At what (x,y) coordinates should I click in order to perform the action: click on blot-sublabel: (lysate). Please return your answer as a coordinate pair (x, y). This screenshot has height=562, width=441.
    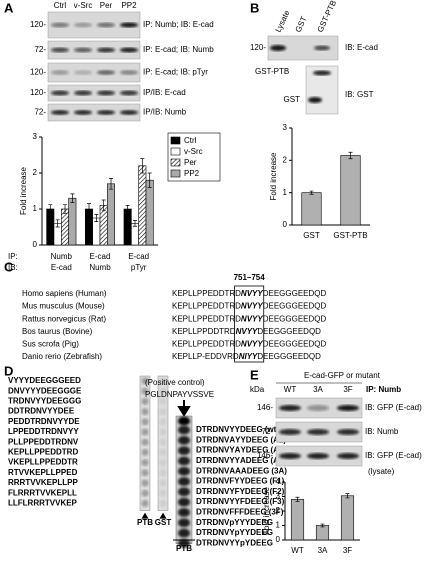
    Looking at the image, I should click on (381, 471).